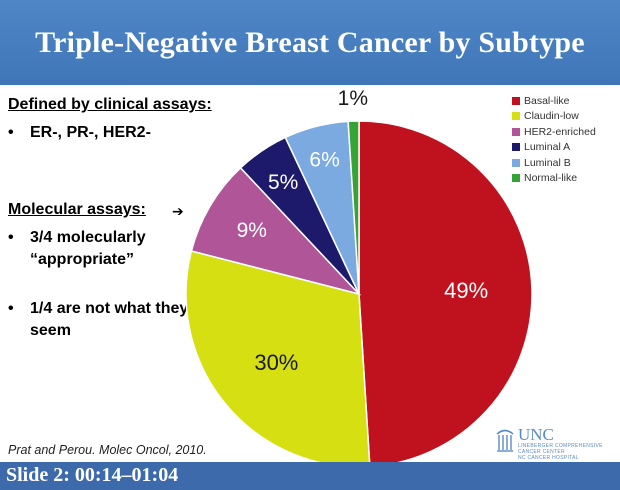 This screenshot has height=490, width=620. What do you see at coordinates (178, 211) in the screenshot?
I see `arrow-right-icon: ➔` at bounding box center [178, 211].